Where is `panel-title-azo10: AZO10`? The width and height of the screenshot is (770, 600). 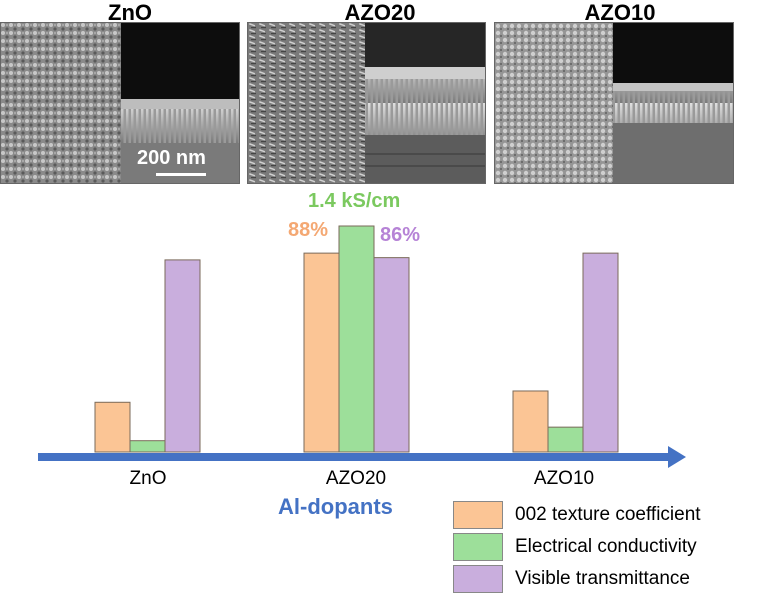 panel-title-azo10: AZO10 is located at coordinates (620, 12).